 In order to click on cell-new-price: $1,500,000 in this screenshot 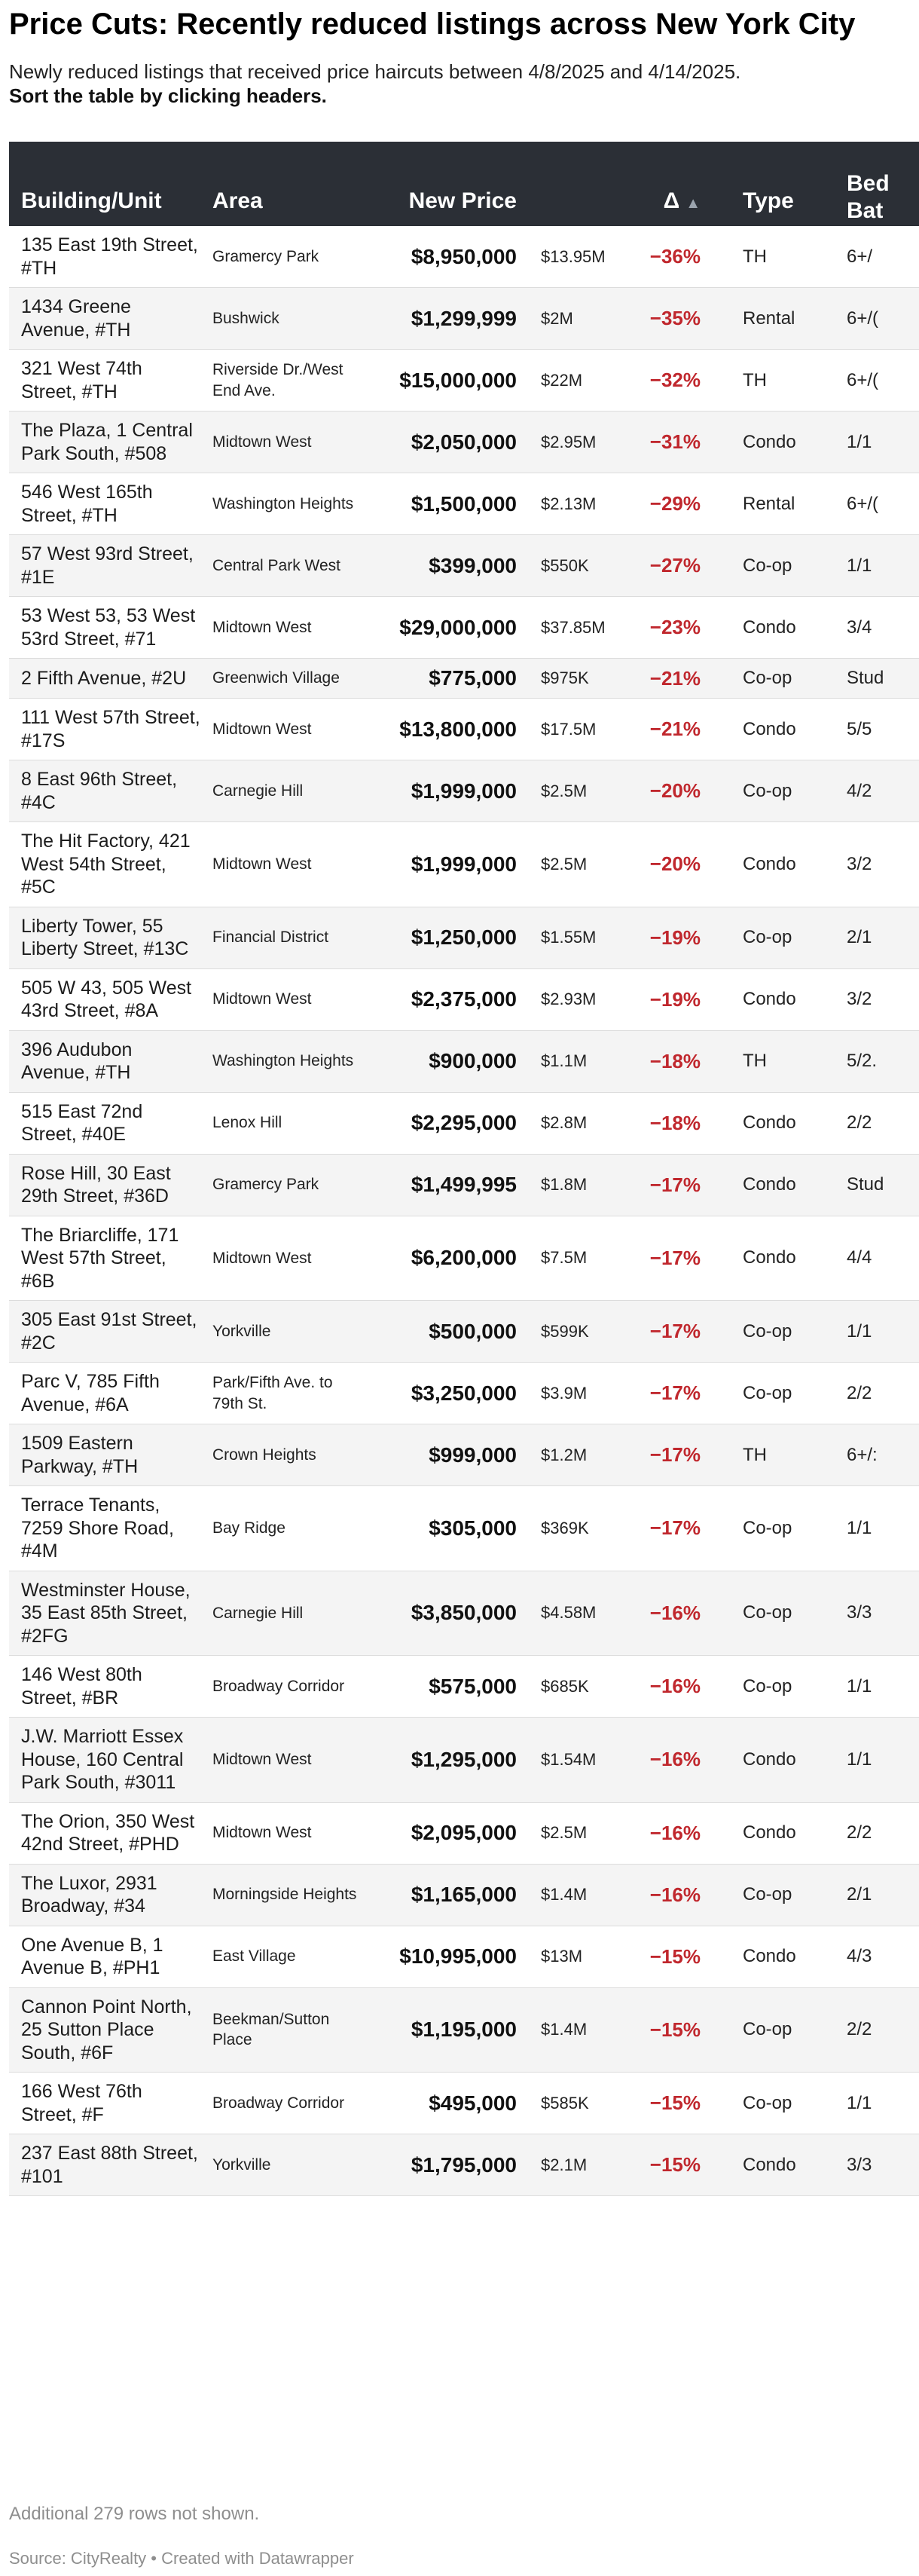, I will do `click(464, 503)`.